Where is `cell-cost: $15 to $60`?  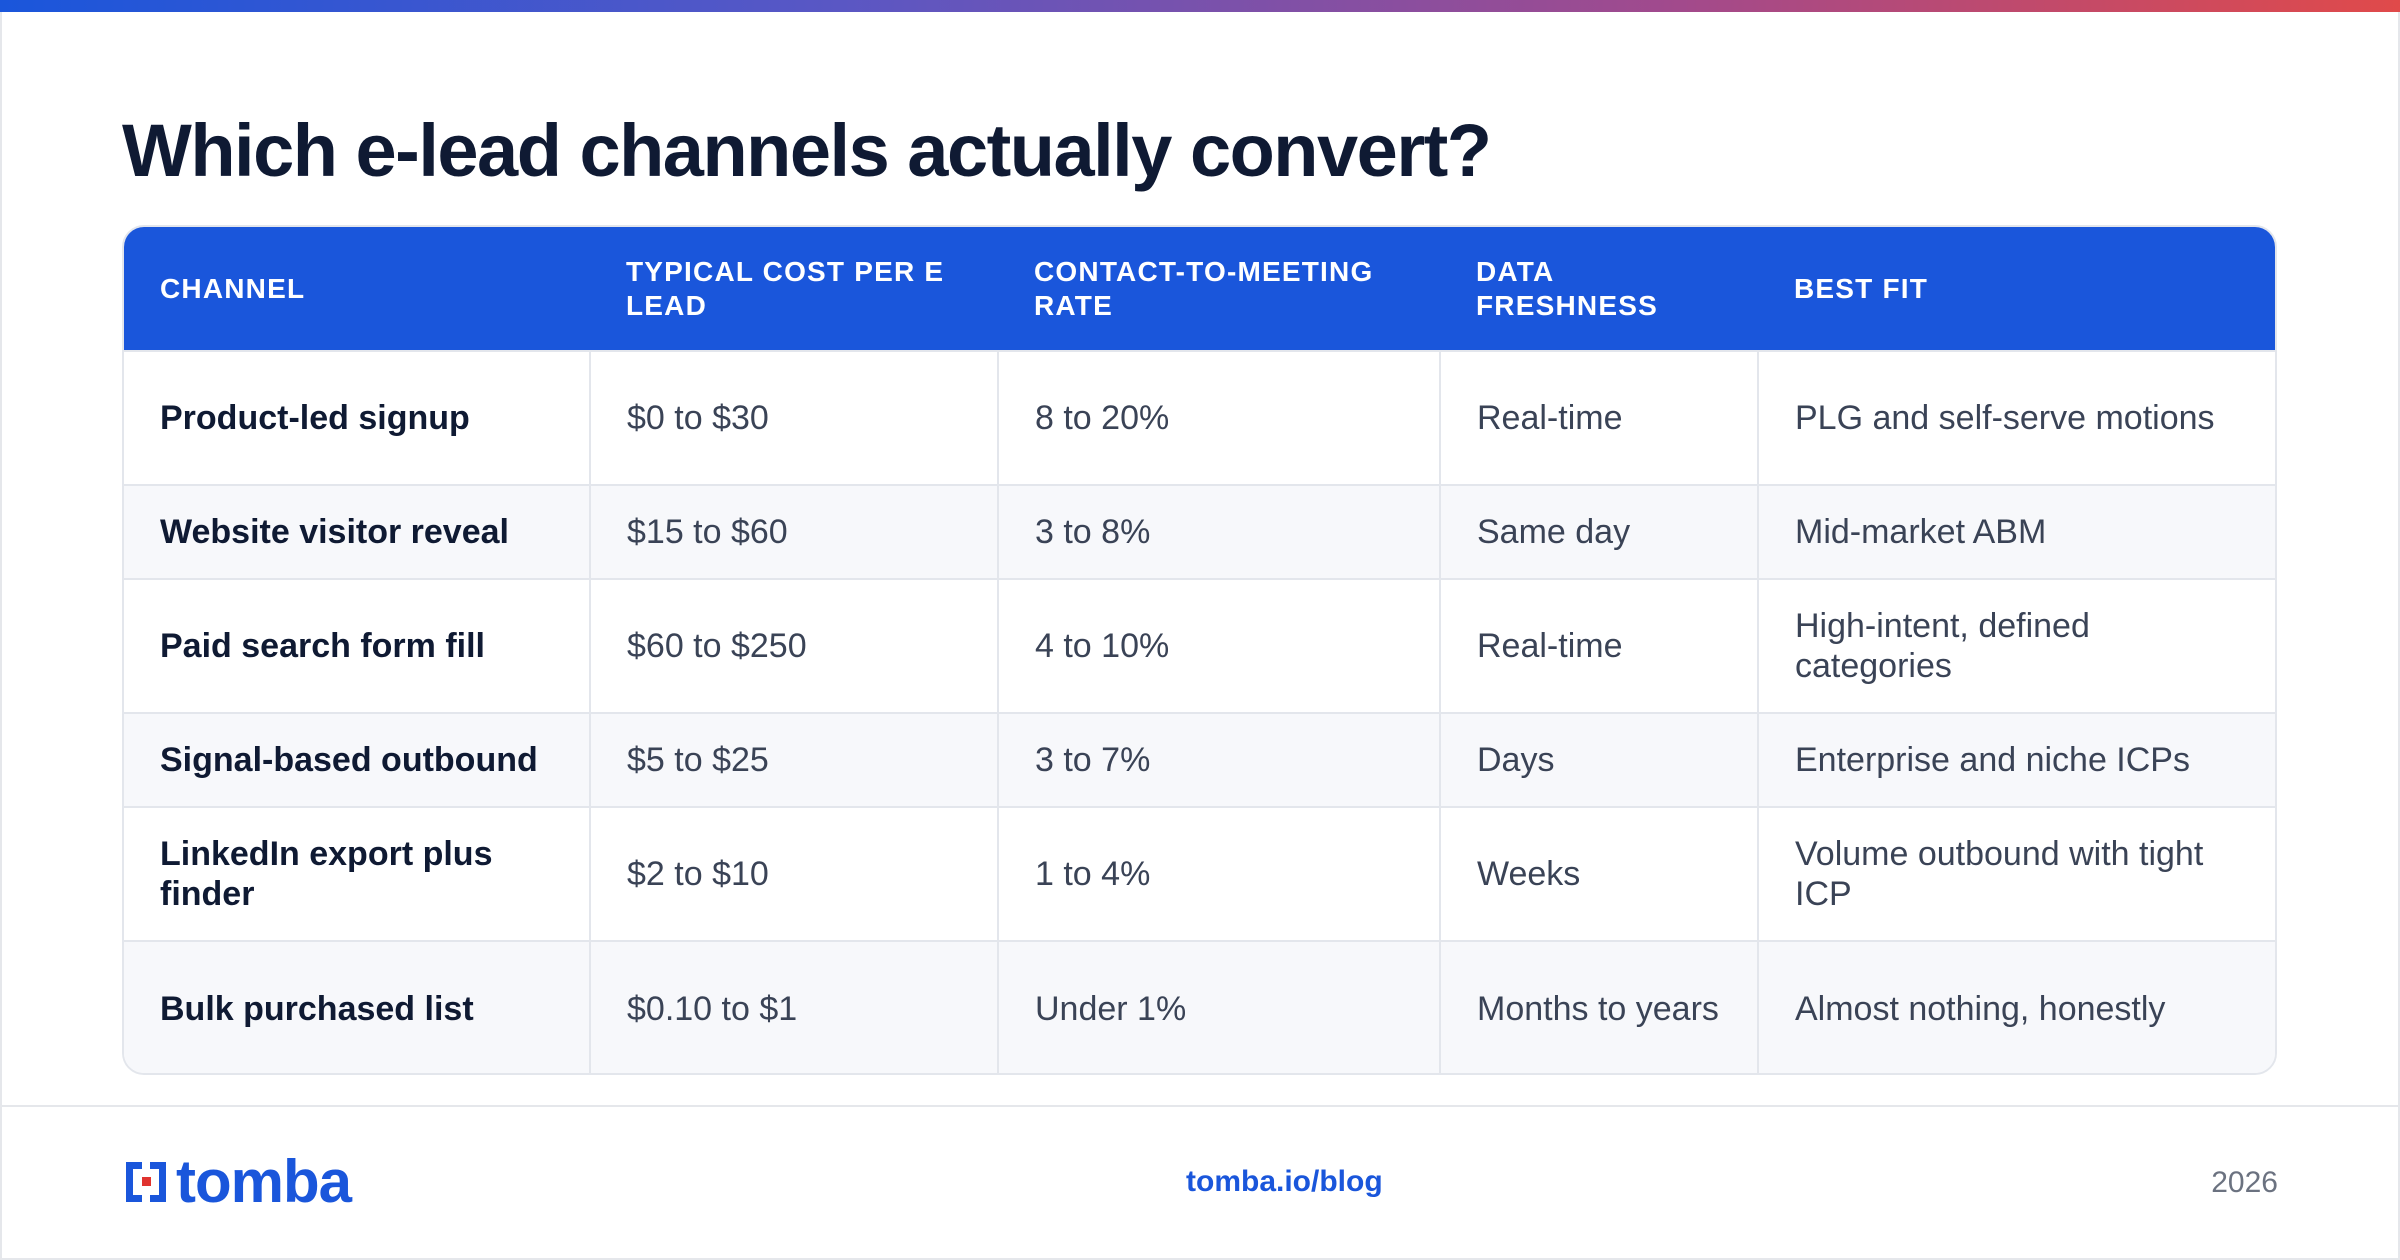
cell-cost: $15 to $60 is located at coordinates (793, 532).